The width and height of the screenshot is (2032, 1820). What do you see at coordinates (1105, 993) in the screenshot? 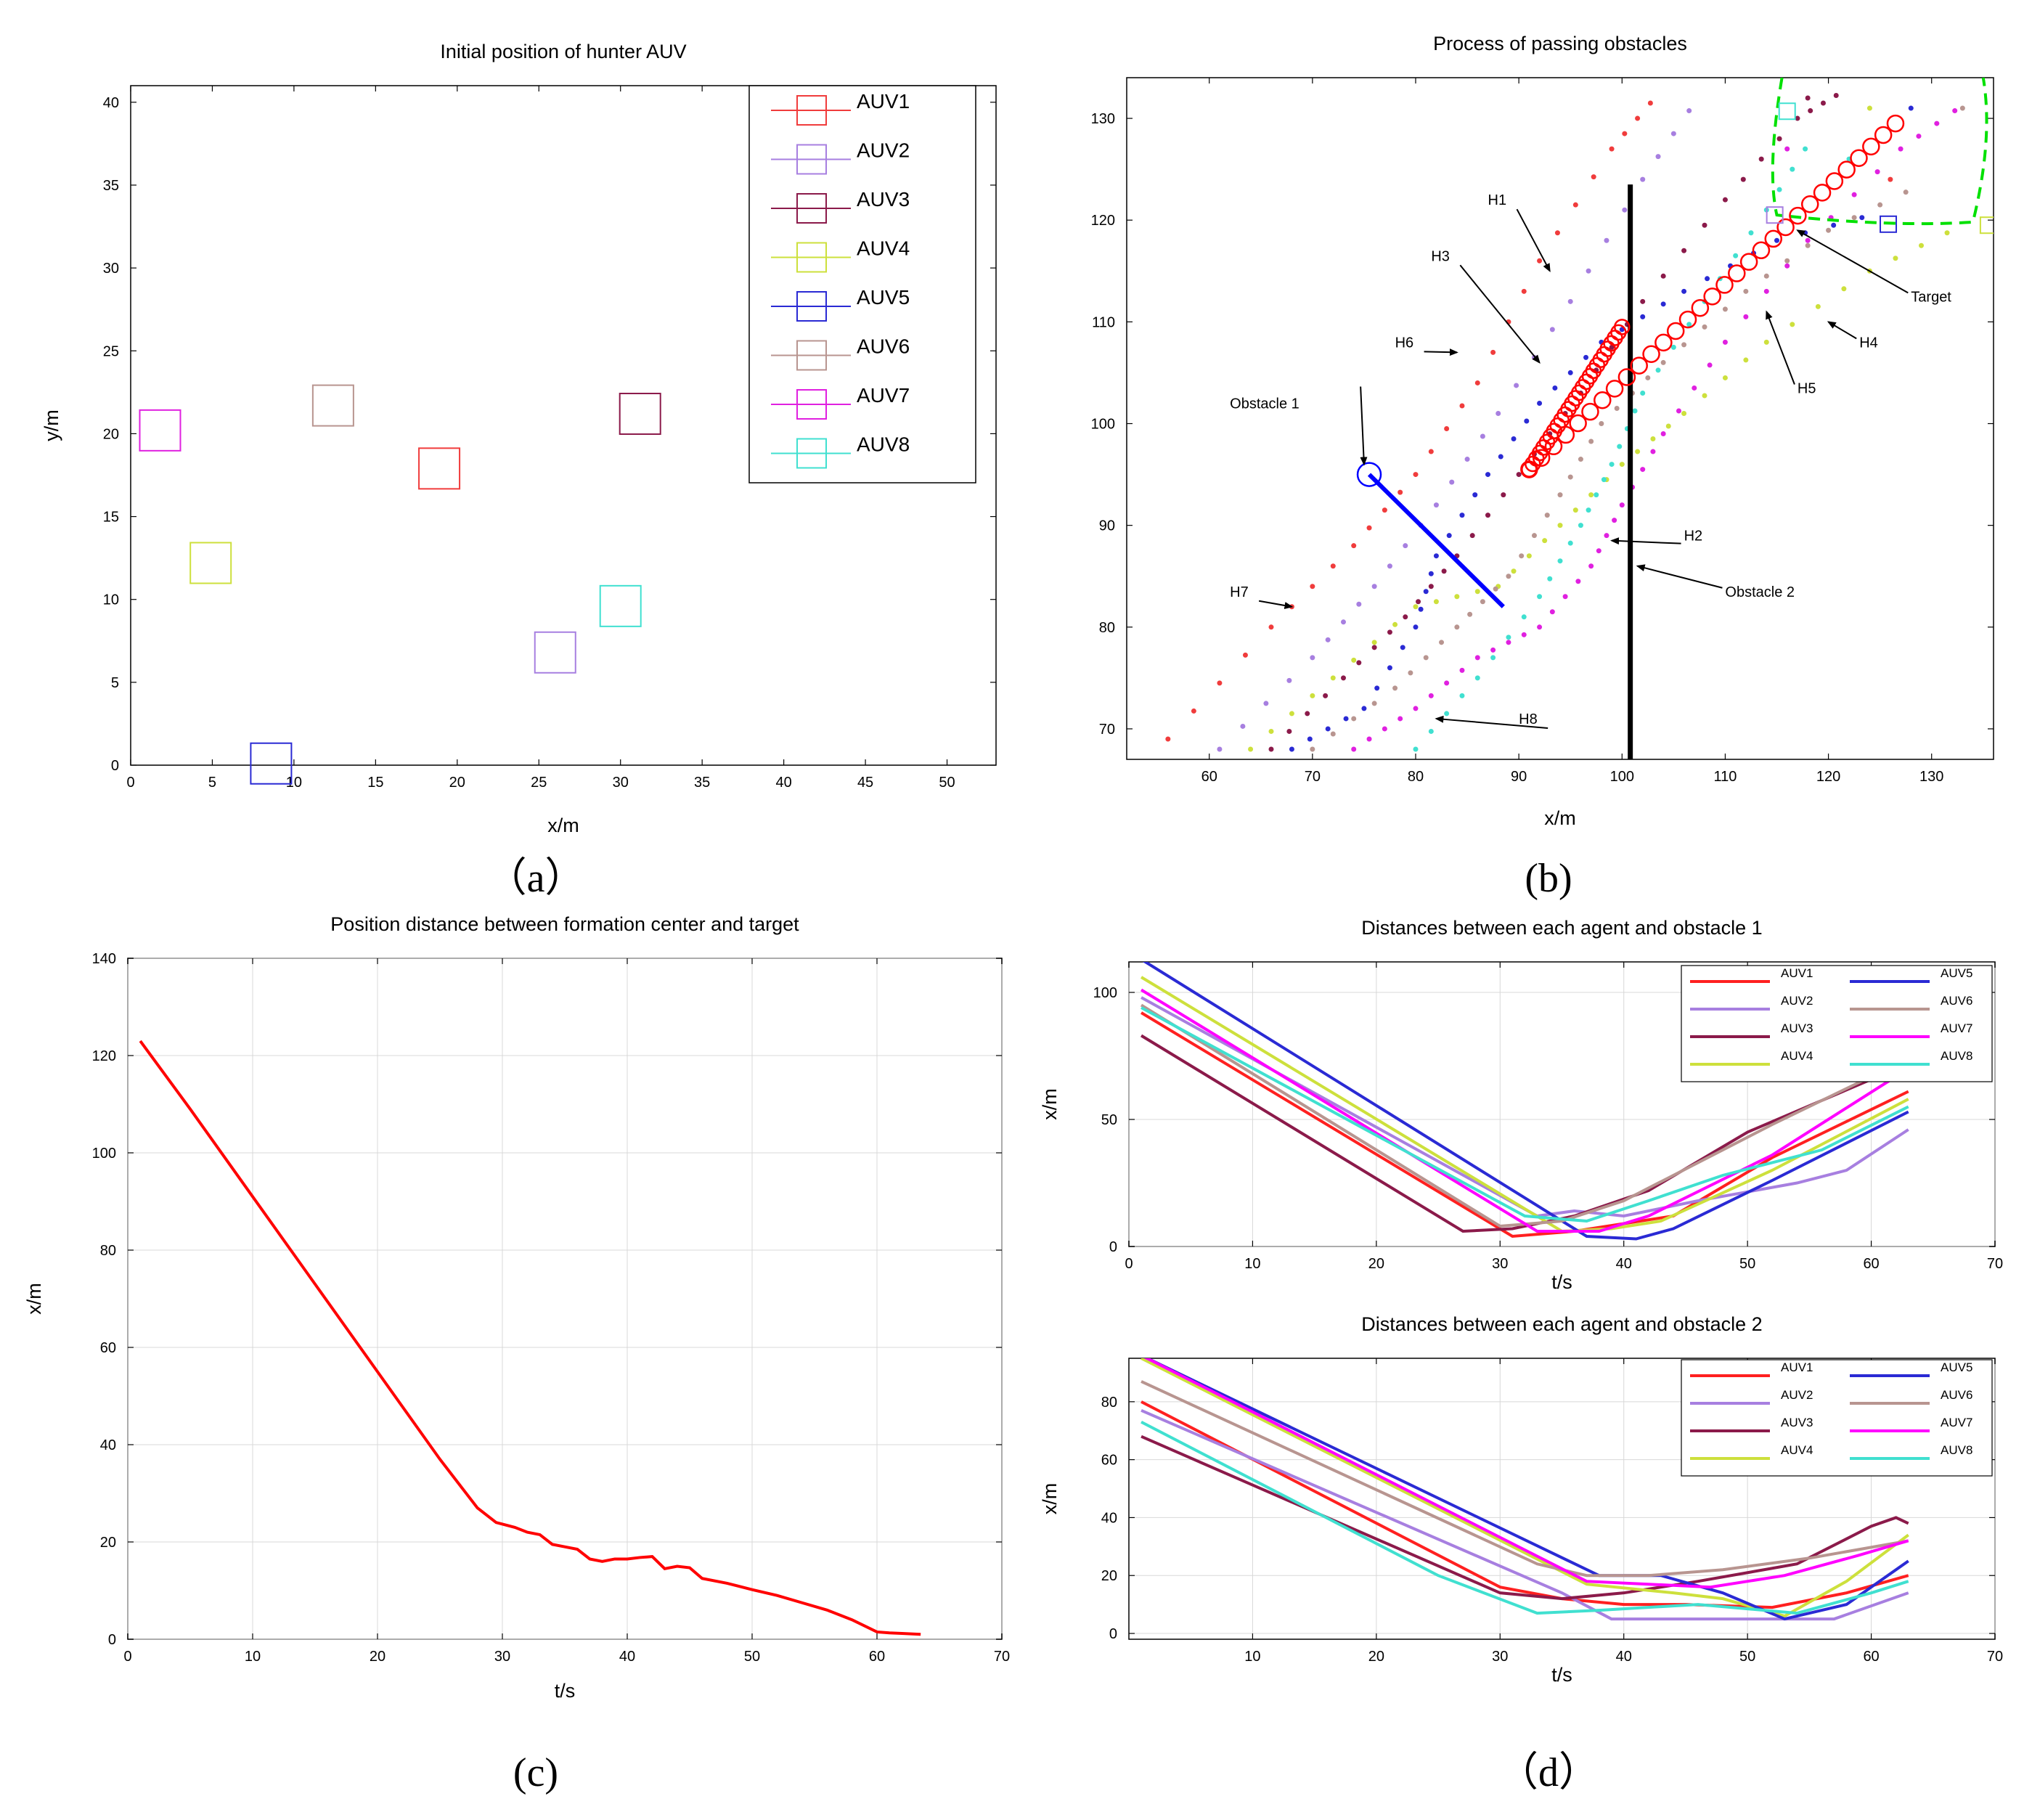
I see `y-tick-label: 100` at bounding box center [1105, 993].